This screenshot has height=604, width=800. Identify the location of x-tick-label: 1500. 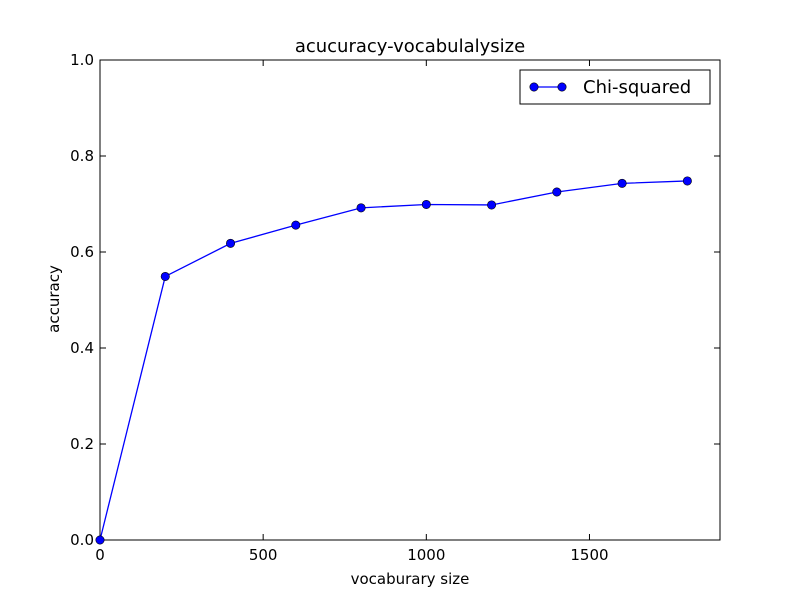
(589, 555).